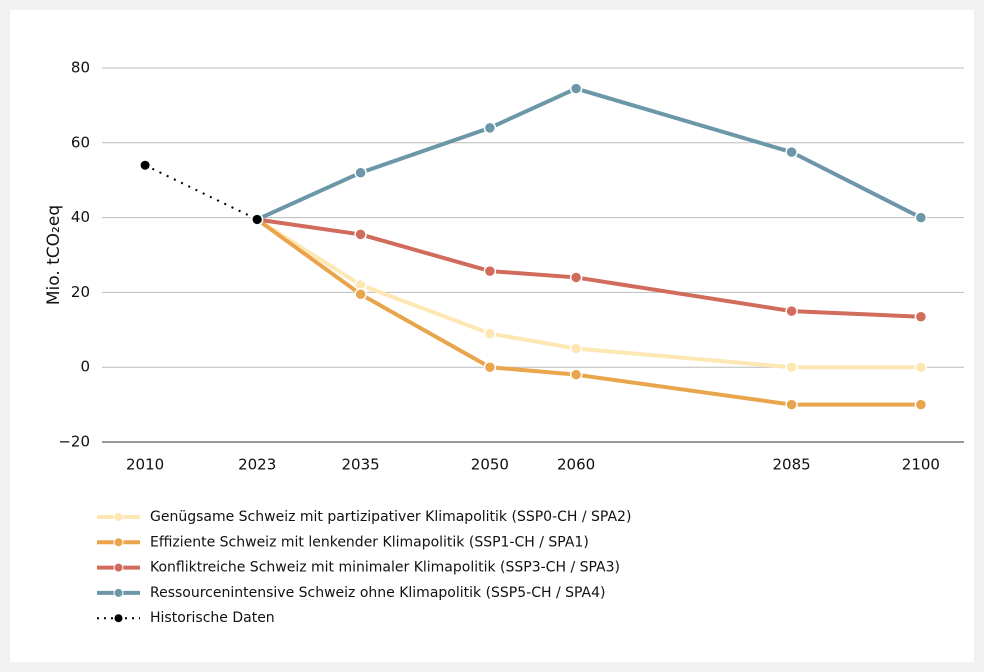  Describe the element at coordinates (74, 442) in the screenshot. I see `y-tick-label: −20` at that location.